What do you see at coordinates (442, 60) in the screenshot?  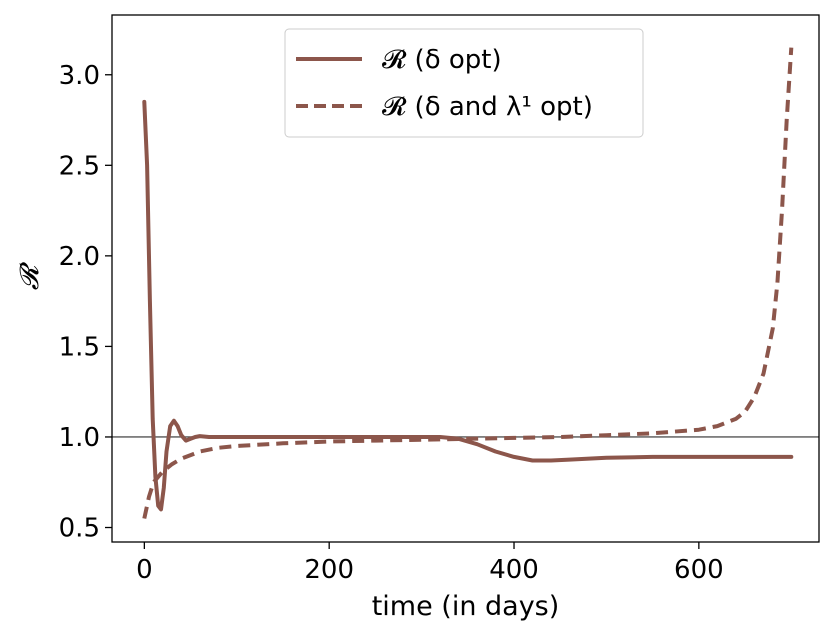 I see `legend-label-solid: 𝓡 (δ opt)` at bounding box center [442, 60].